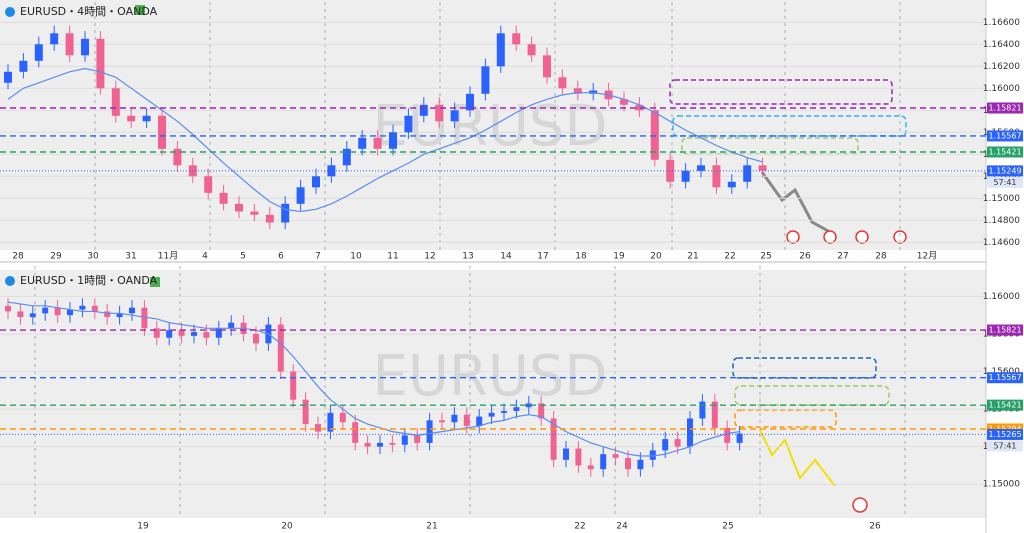  I want to click on y-tick-label: 1.15000, so click(1001, 199).